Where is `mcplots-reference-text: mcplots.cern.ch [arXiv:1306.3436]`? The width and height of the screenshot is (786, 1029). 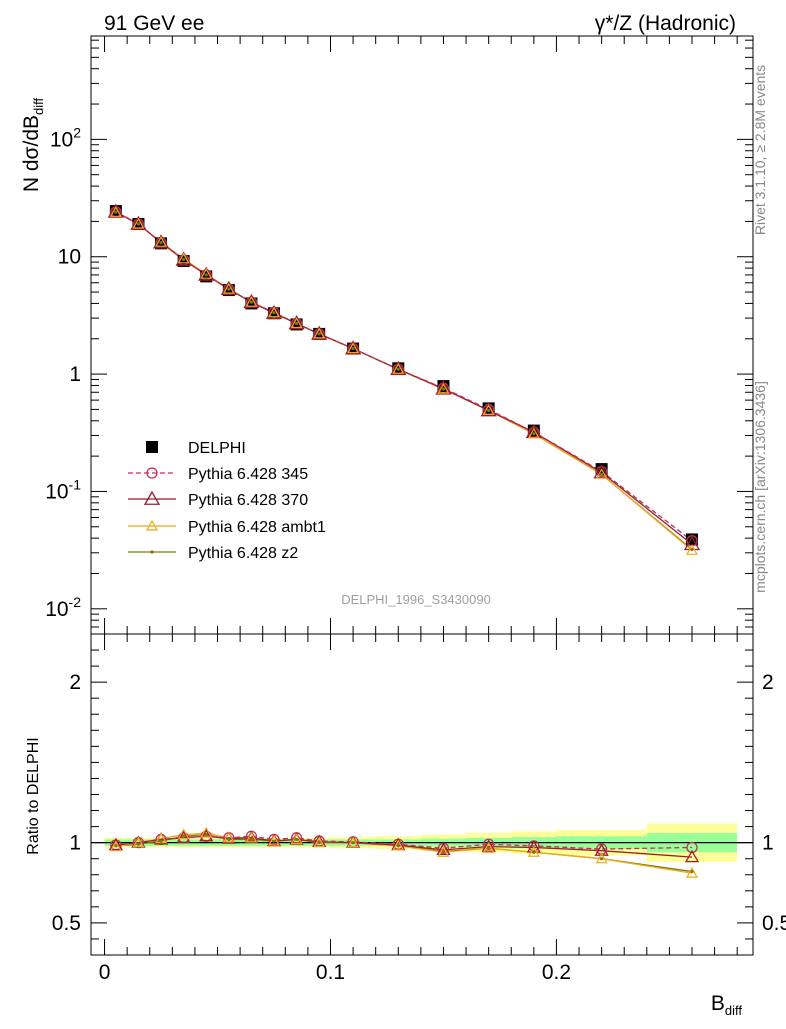 mcplots-reference-text: mcplots.cern.ch [arXiv:1306.3436] is located at coordinates (760, 487).